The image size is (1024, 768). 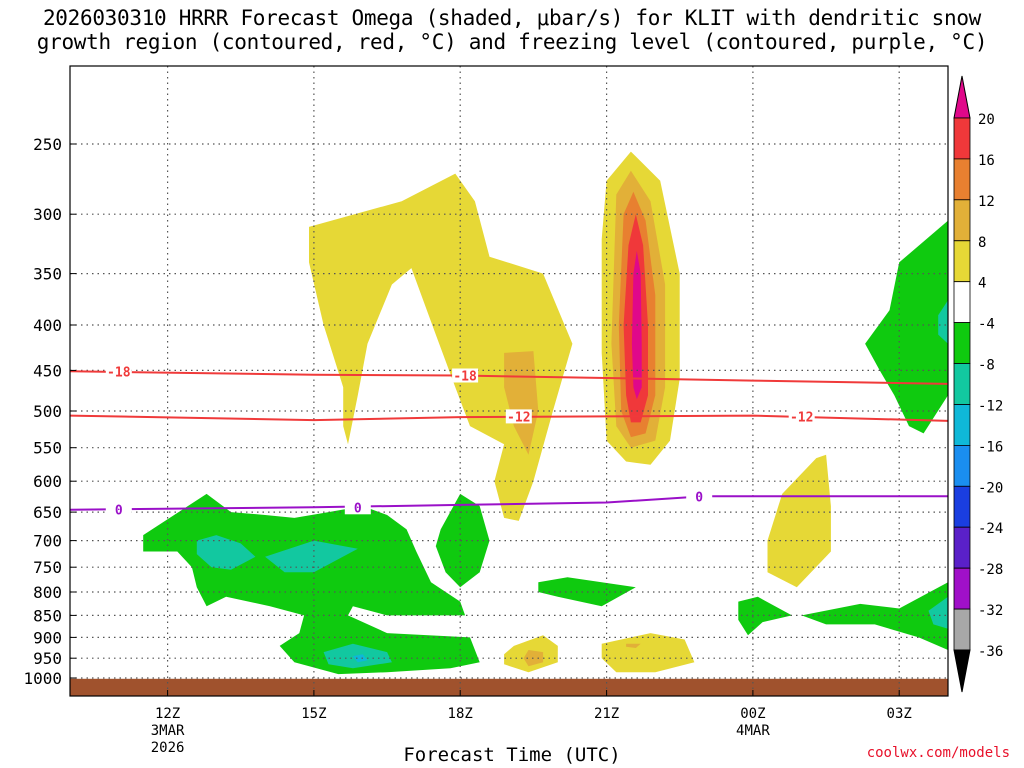 What do you see at coordinates (986, 366) in the screenshot?
I see `colorbar-label-6: -8` at bounding box center [986, 366].